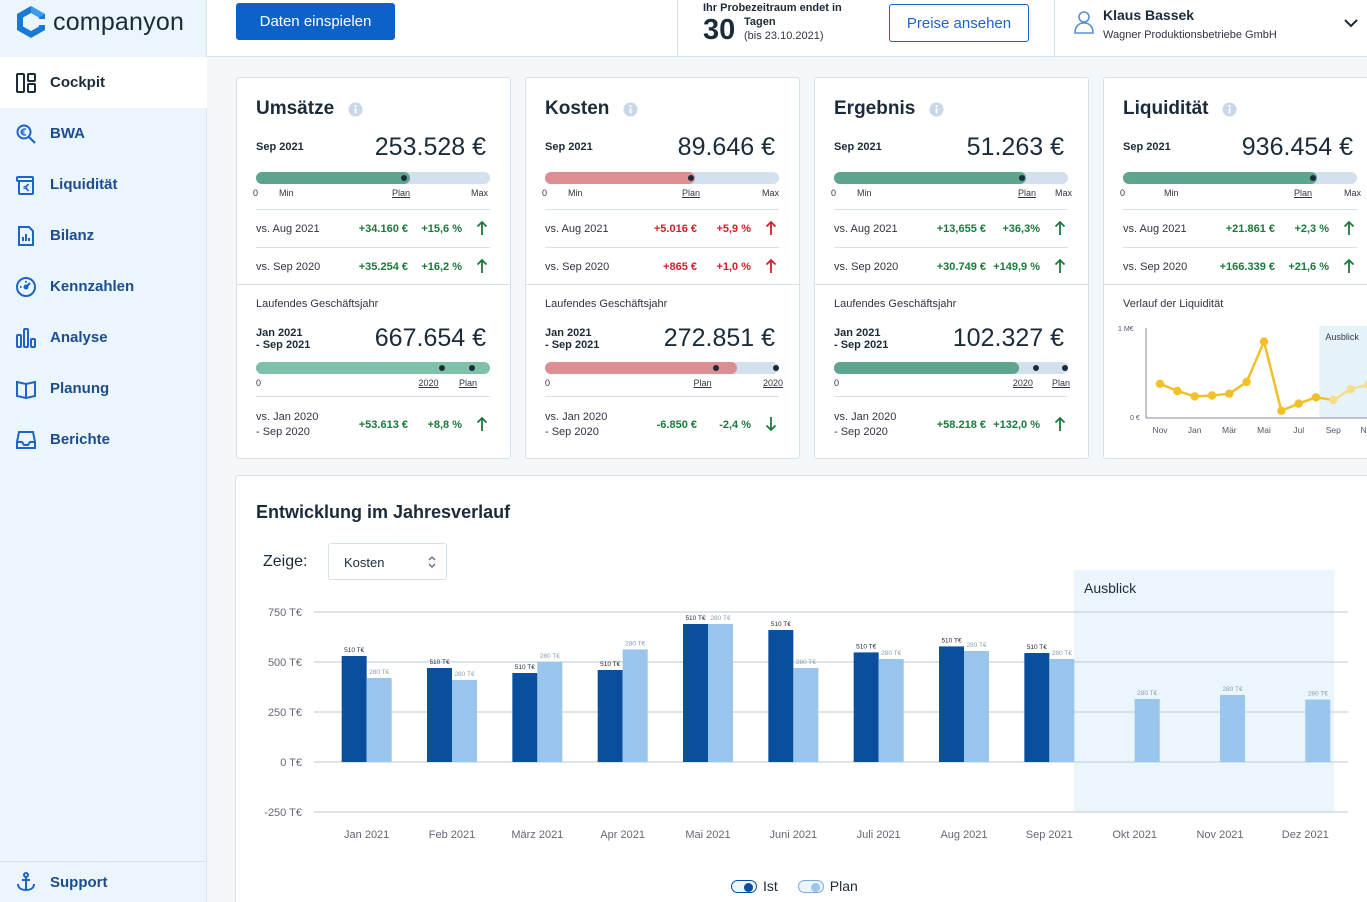 The image size is (1367, 902). What do you see at coordinates (26, 337) in the screenshot?
I see `bar-chart-icon` at bounding box center [26, 337].